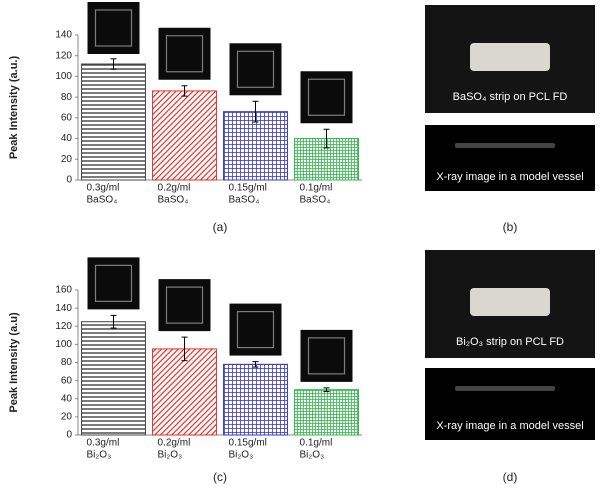  Describe the element at coordinates (14, 362) in the screenshot. I see `y-axis-label: Peak Intensity (a.u)` at that location.